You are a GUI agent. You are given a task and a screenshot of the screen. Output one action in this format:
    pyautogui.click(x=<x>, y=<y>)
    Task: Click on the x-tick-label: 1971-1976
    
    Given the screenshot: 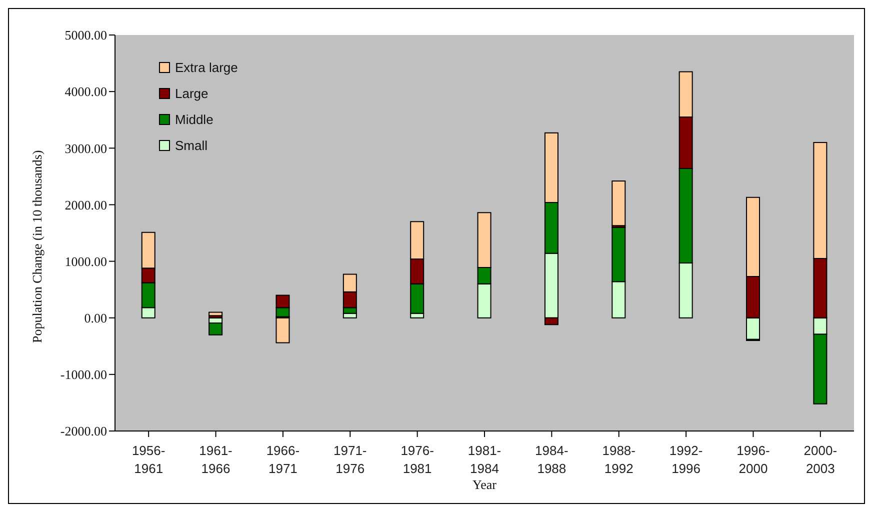 What is the action you would take?
    pyautogui.click(x=350, y=459)
    